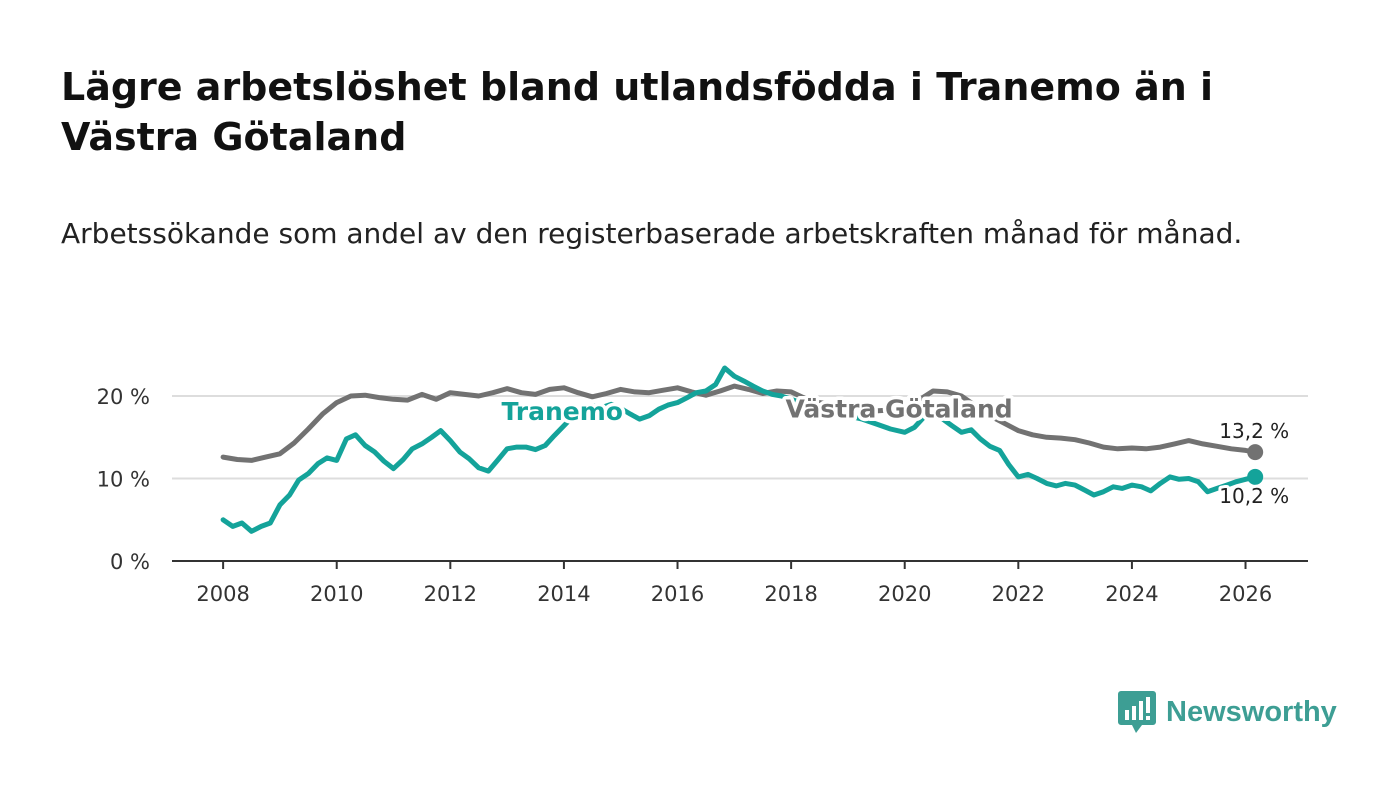 This screenshot has height=794, width=1400. What do you see at coordinates (1245, 594) in the screenshot?
I see `x-tick-label: 2026` at bounding box center [1245, 594].